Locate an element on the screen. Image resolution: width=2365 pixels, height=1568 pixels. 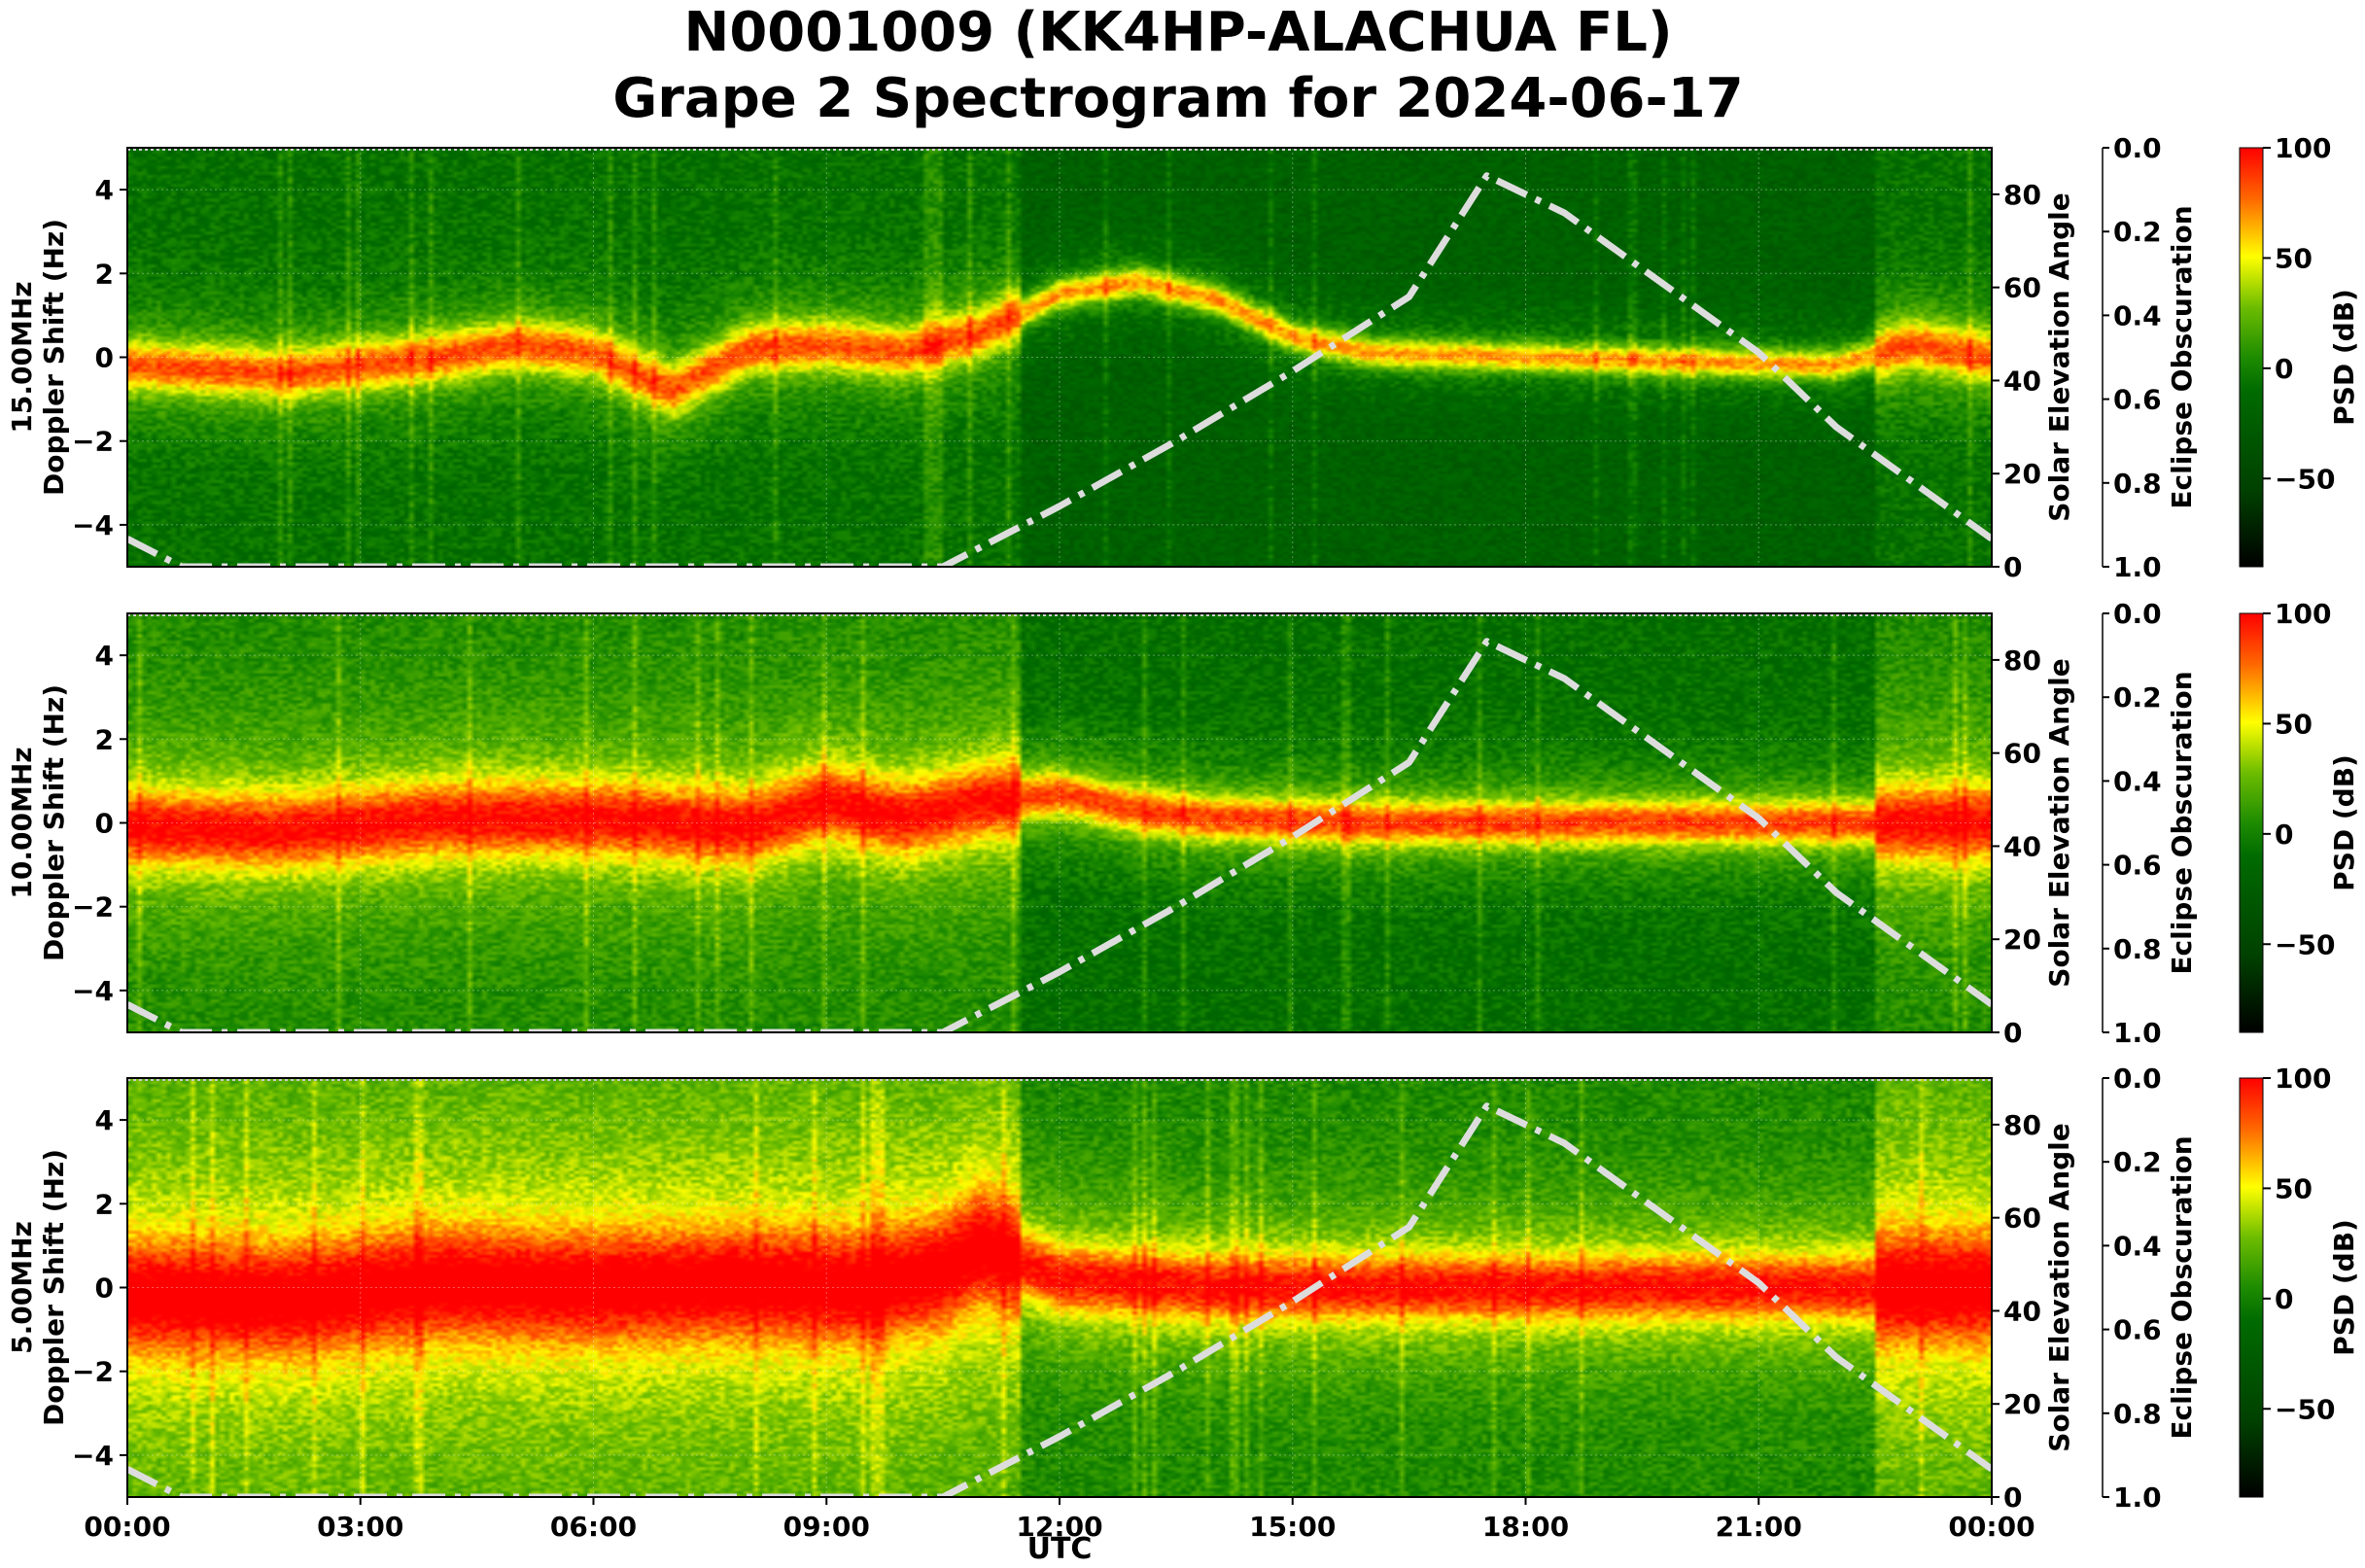
x-tick-label: 21:00 is located at coordinates (1759, 1527).